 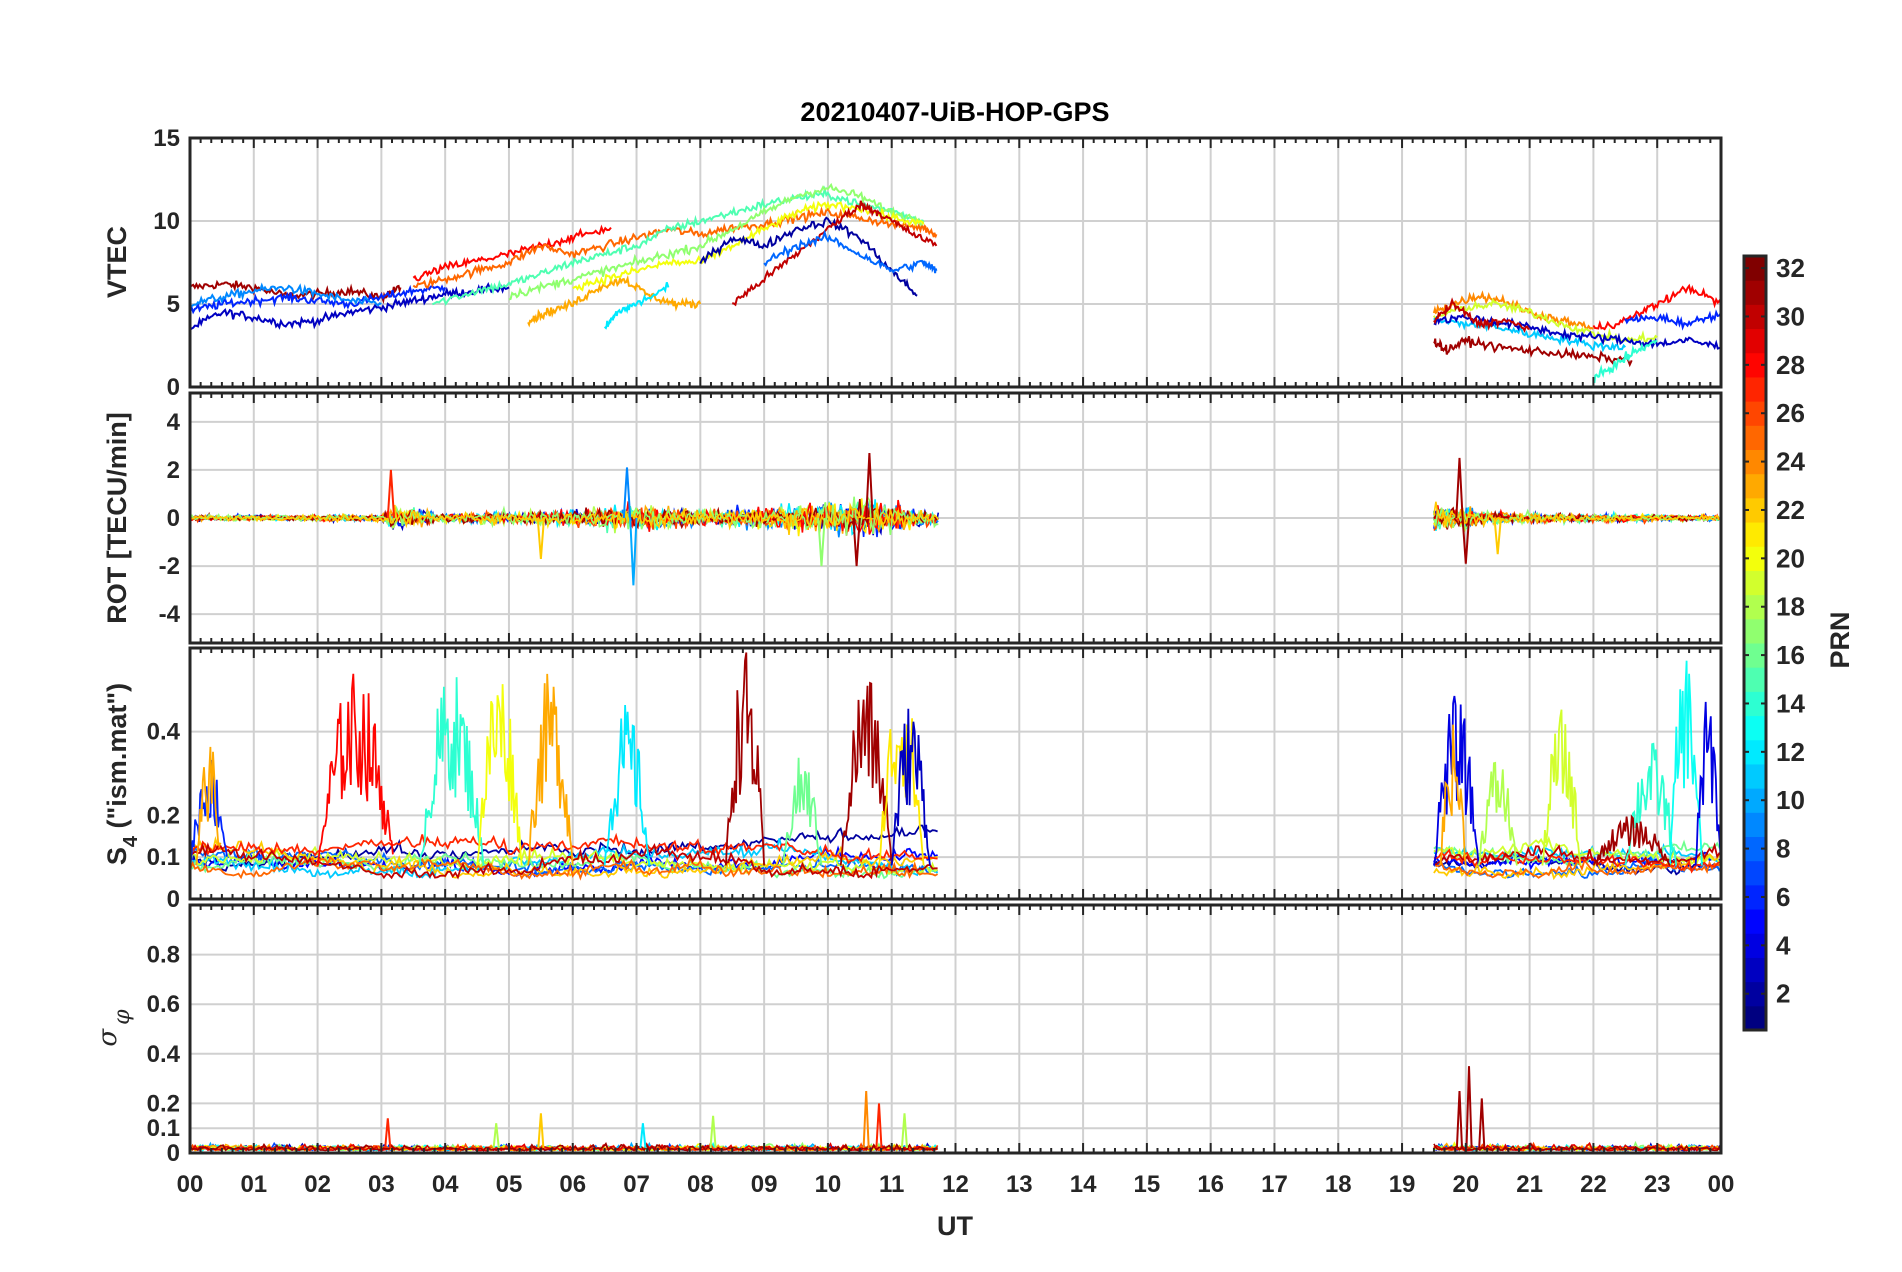 What do you see at coordinates (1274, 1184) in the screenshot?
I see `x-tick-label: 17` at bounding box center [1274, 1184].